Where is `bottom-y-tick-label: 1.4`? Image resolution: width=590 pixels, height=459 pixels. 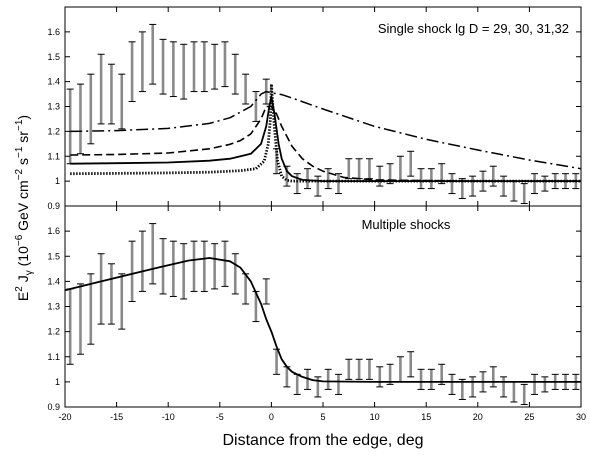 bottom-y-tick-label: 1.4 is located at coordinates (53, 281).